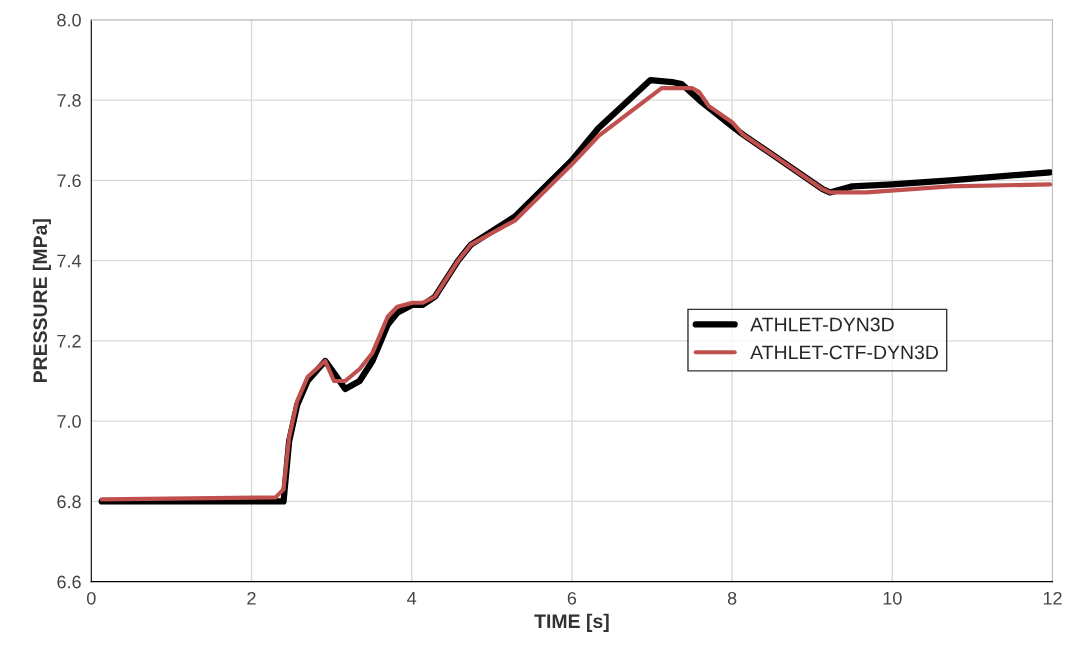  What do you see at coordinates (69, 100) in the screenshot?
I see `y-tick-label: 7.8` at bounding box center [69, 100].